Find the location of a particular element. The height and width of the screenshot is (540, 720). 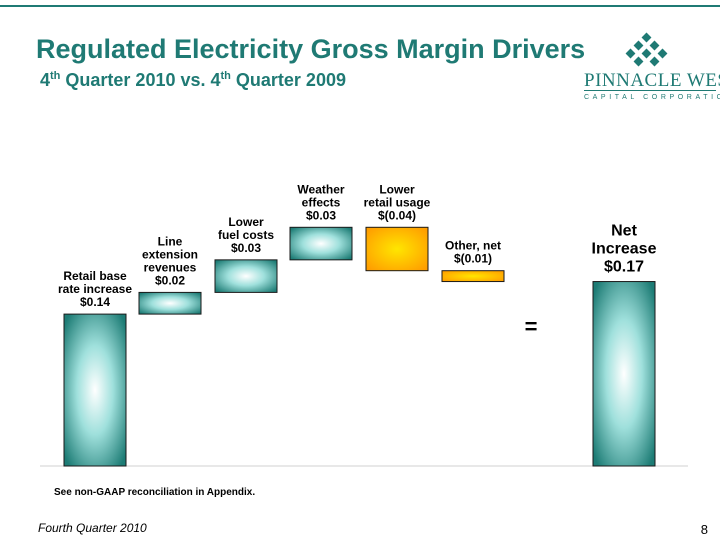

bar-label-line: Other, net is located at coordinates (473, 246).